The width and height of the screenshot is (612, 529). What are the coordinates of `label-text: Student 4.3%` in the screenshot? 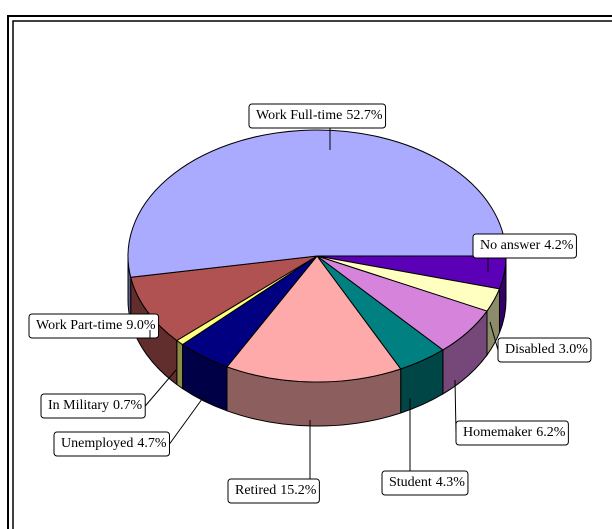 It's located at (427, 482).